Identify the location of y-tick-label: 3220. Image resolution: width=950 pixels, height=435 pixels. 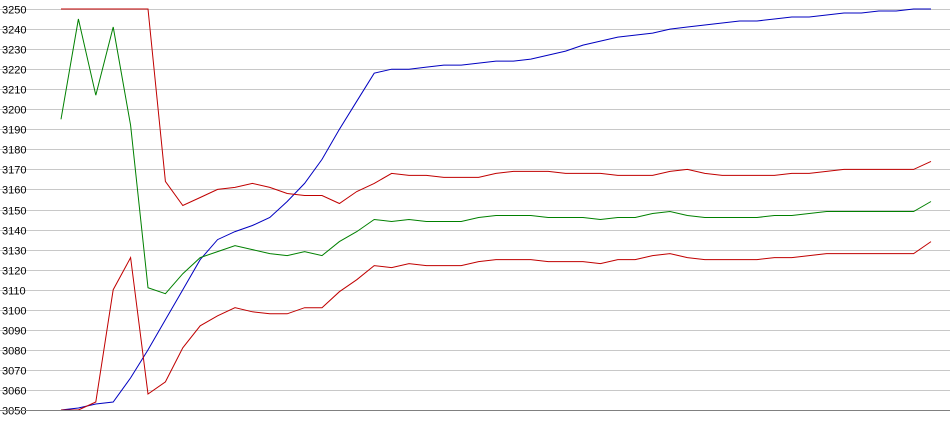
(14, 71).